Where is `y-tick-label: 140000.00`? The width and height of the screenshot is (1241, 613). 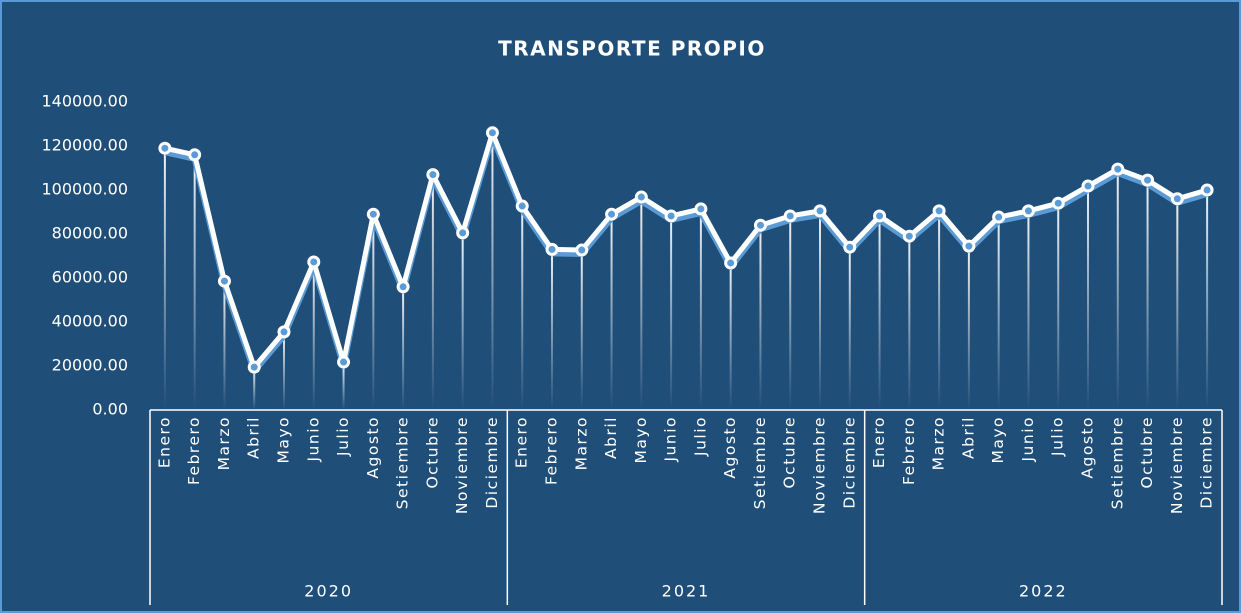 y-tick-label: 140000.00 is located at coordinates (84, 101).